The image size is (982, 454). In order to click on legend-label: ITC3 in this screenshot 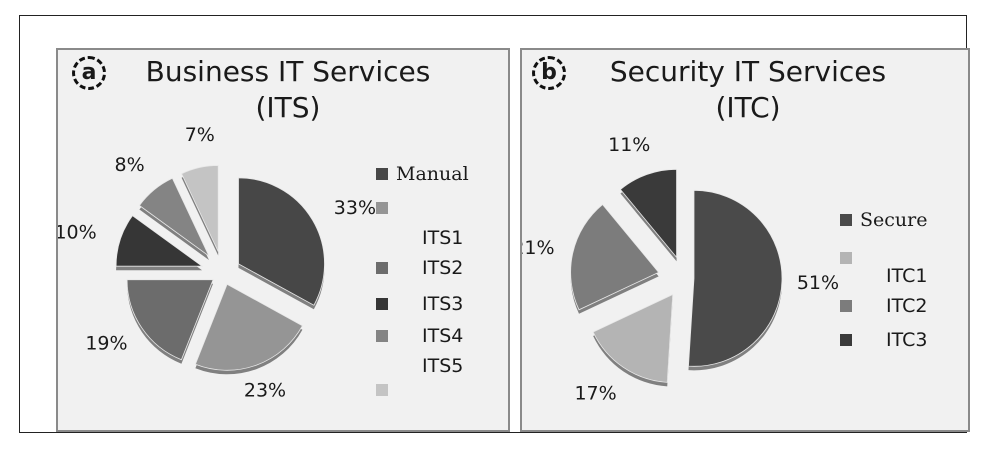, I will do `click(907, 340)`.